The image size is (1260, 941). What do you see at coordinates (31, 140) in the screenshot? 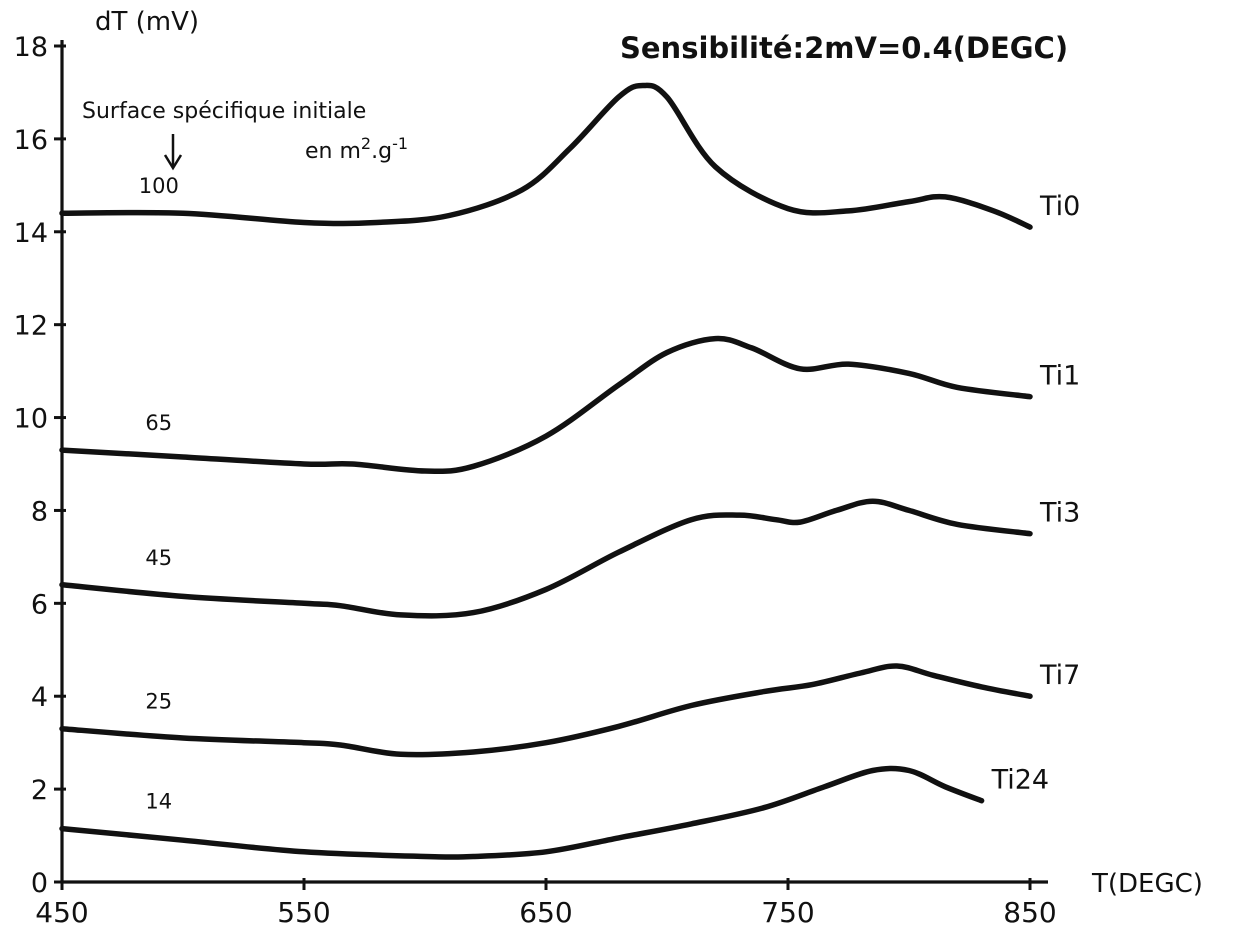
I see `y-tick-label: 16` at bounding box center [31, 140].